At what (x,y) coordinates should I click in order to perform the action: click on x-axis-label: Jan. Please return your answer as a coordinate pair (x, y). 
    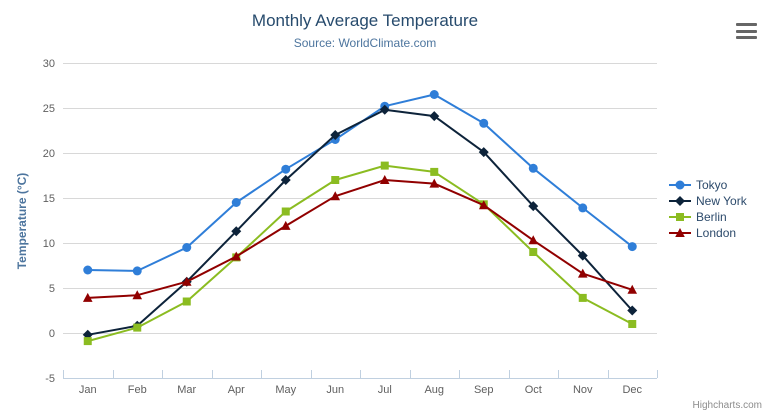
    Looking at the image, I should click on (88, 390).